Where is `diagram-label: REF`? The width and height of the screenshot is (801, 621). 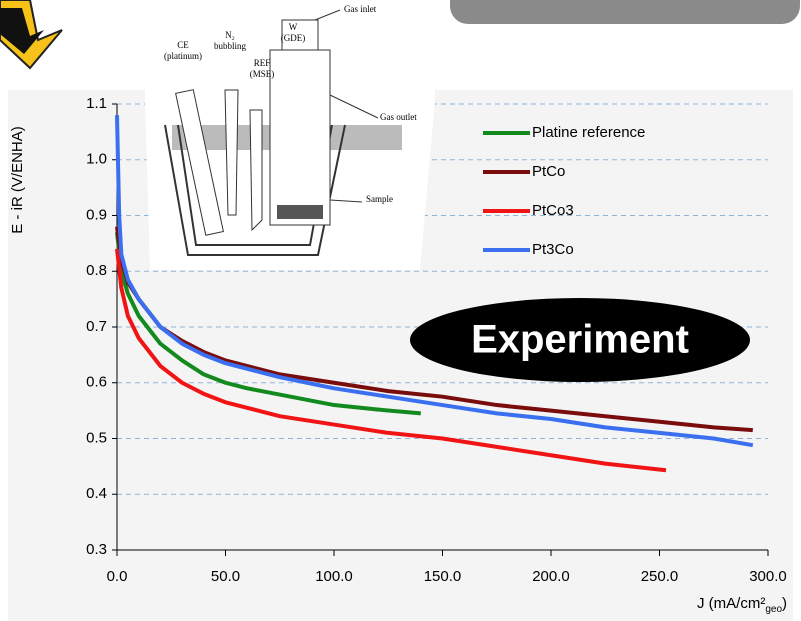
diagram-label: REF is located at coordinates (262, 63).